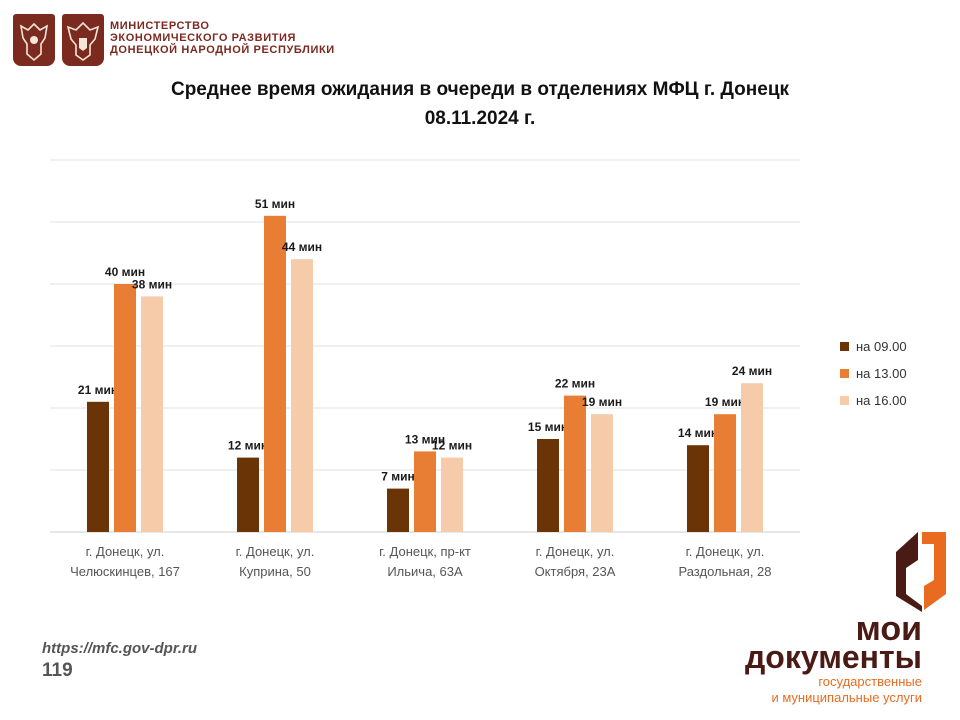  What do you see at coordinates (870, 681) in the screenshot?
I see `brand-tagline-line: государственные` at bounding box center [870, 681].